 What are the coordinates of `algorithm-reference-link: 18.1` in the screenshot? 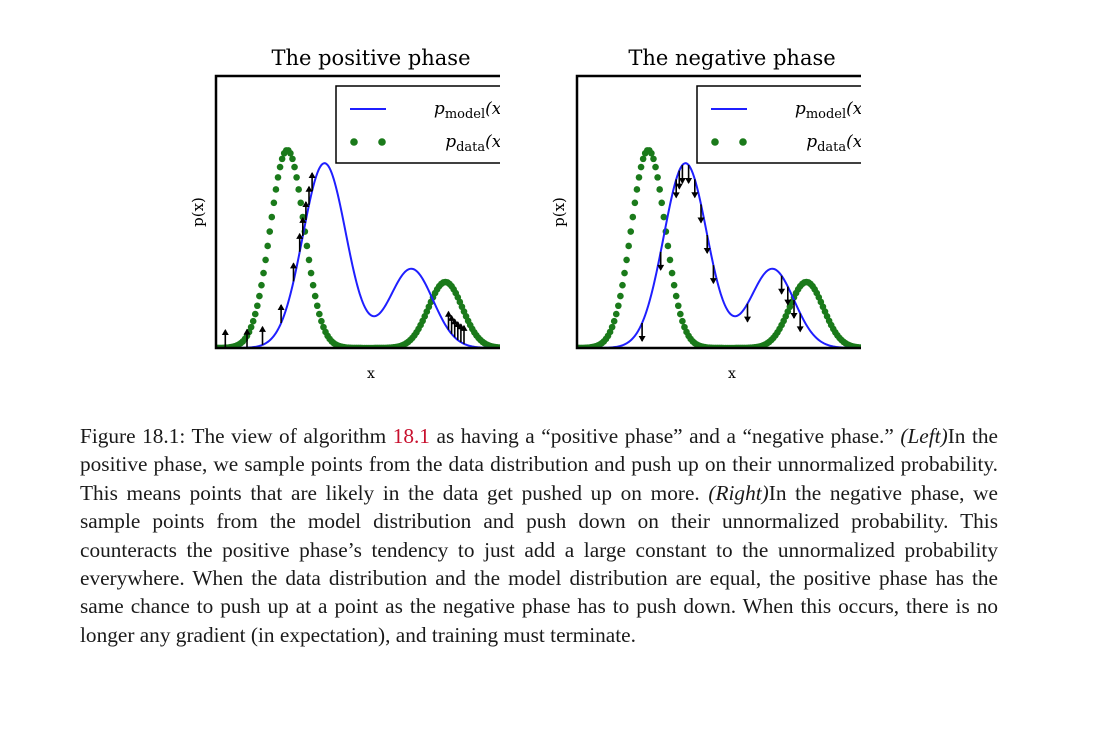 It's located at (411, 436).